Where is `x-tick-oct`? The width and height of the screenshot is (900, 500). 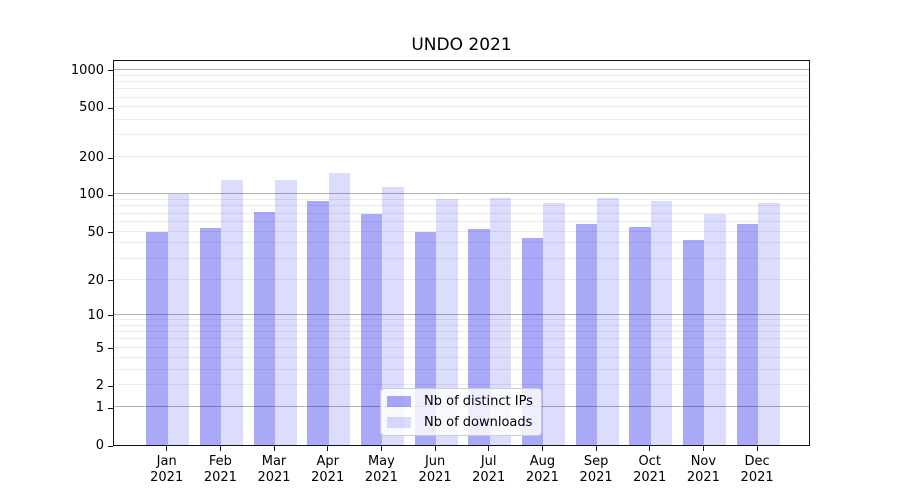 x-tick-oct is located at coordinates (650, 448).